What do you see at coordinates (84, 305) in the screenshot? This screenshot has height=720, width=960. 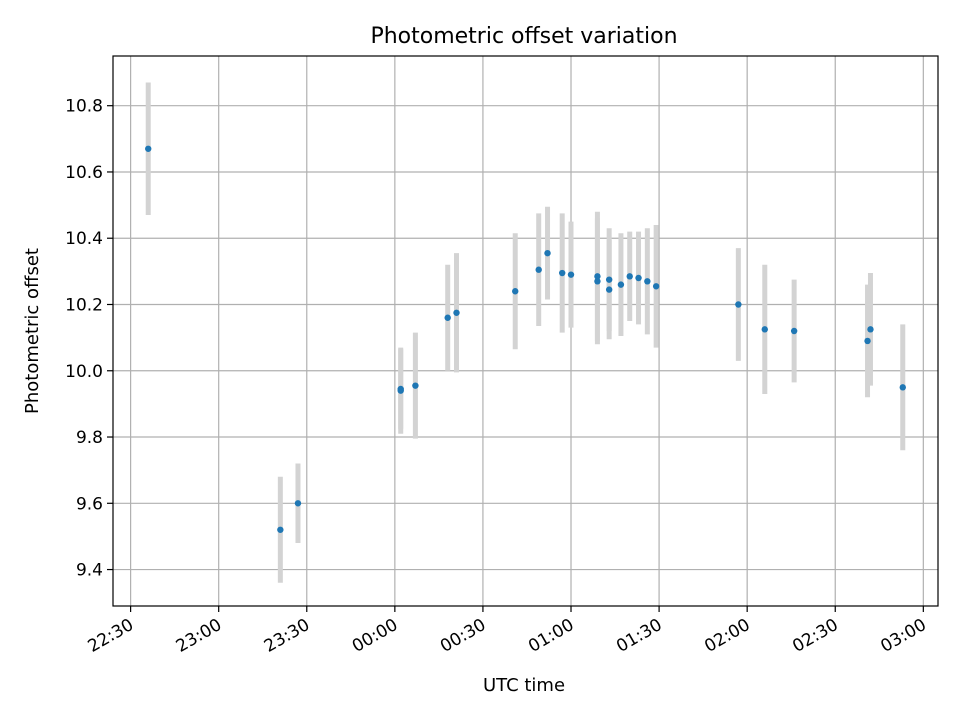 I see `y-tick-label: 10.2` at bounding box center [84, 305].